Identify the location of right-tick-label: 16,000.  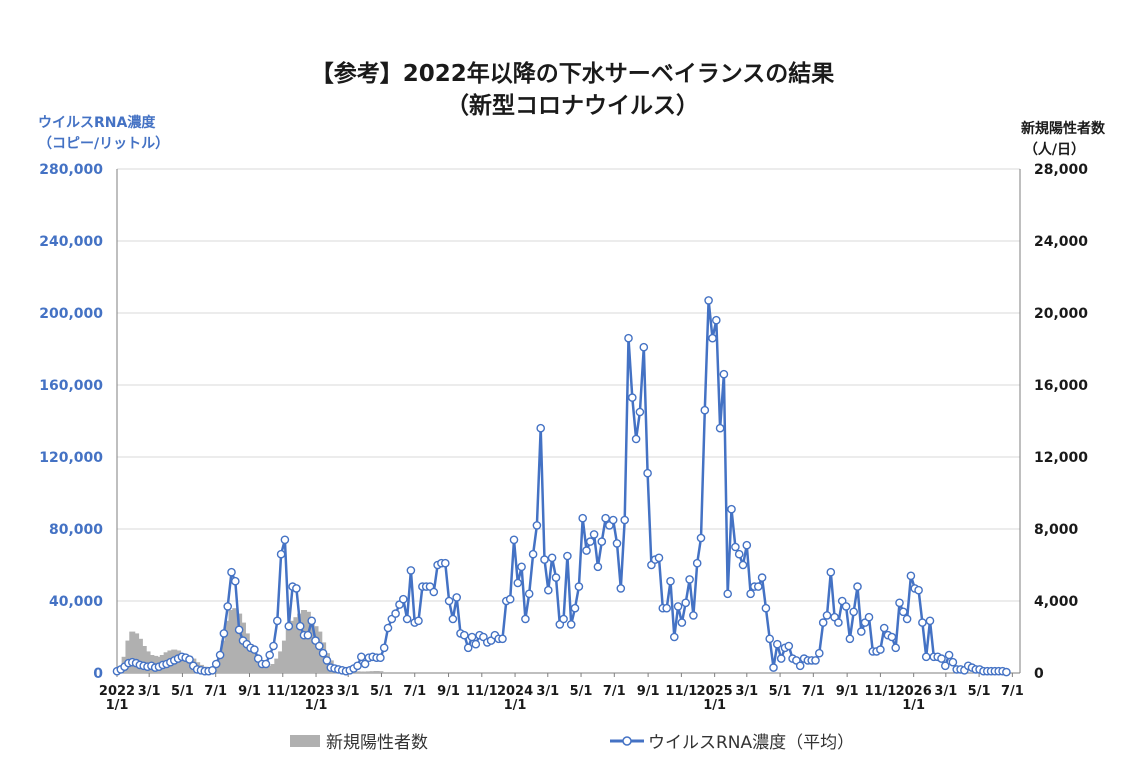
(1061, 386).